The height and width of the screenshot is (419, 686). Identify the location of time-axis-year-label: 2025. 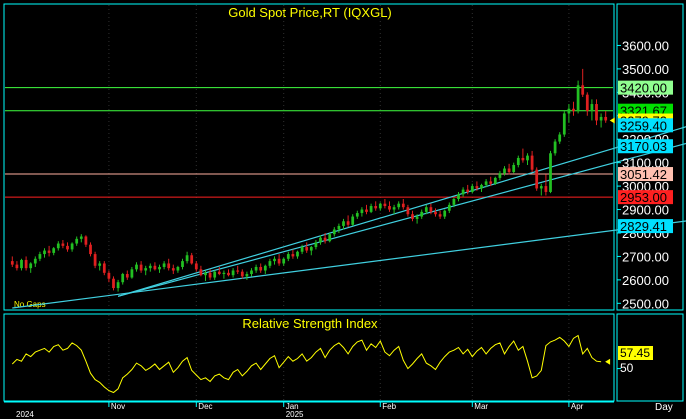
(295, 414).